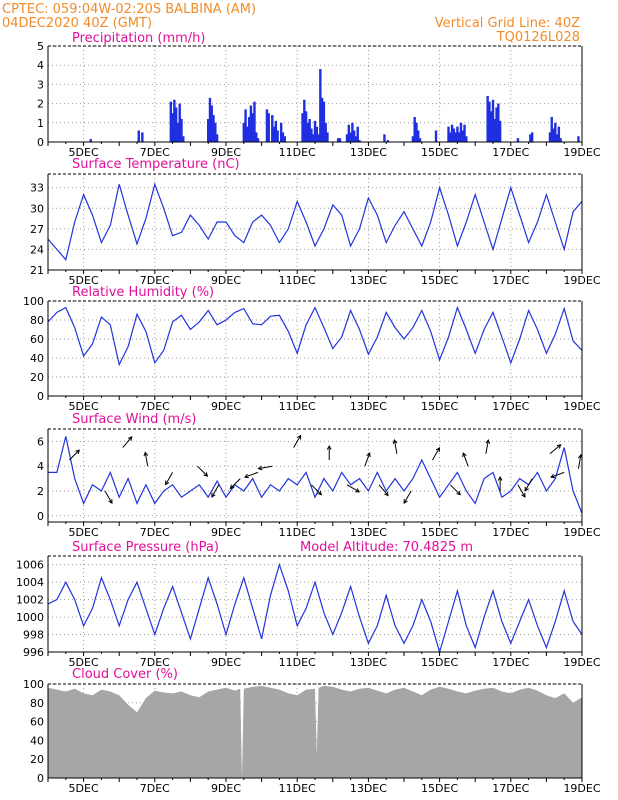 This screenshot has width=618, height=800. Describe the element at coordinates (37, 208) in the screenshot. I see `y-tick-label: 30` at that location.